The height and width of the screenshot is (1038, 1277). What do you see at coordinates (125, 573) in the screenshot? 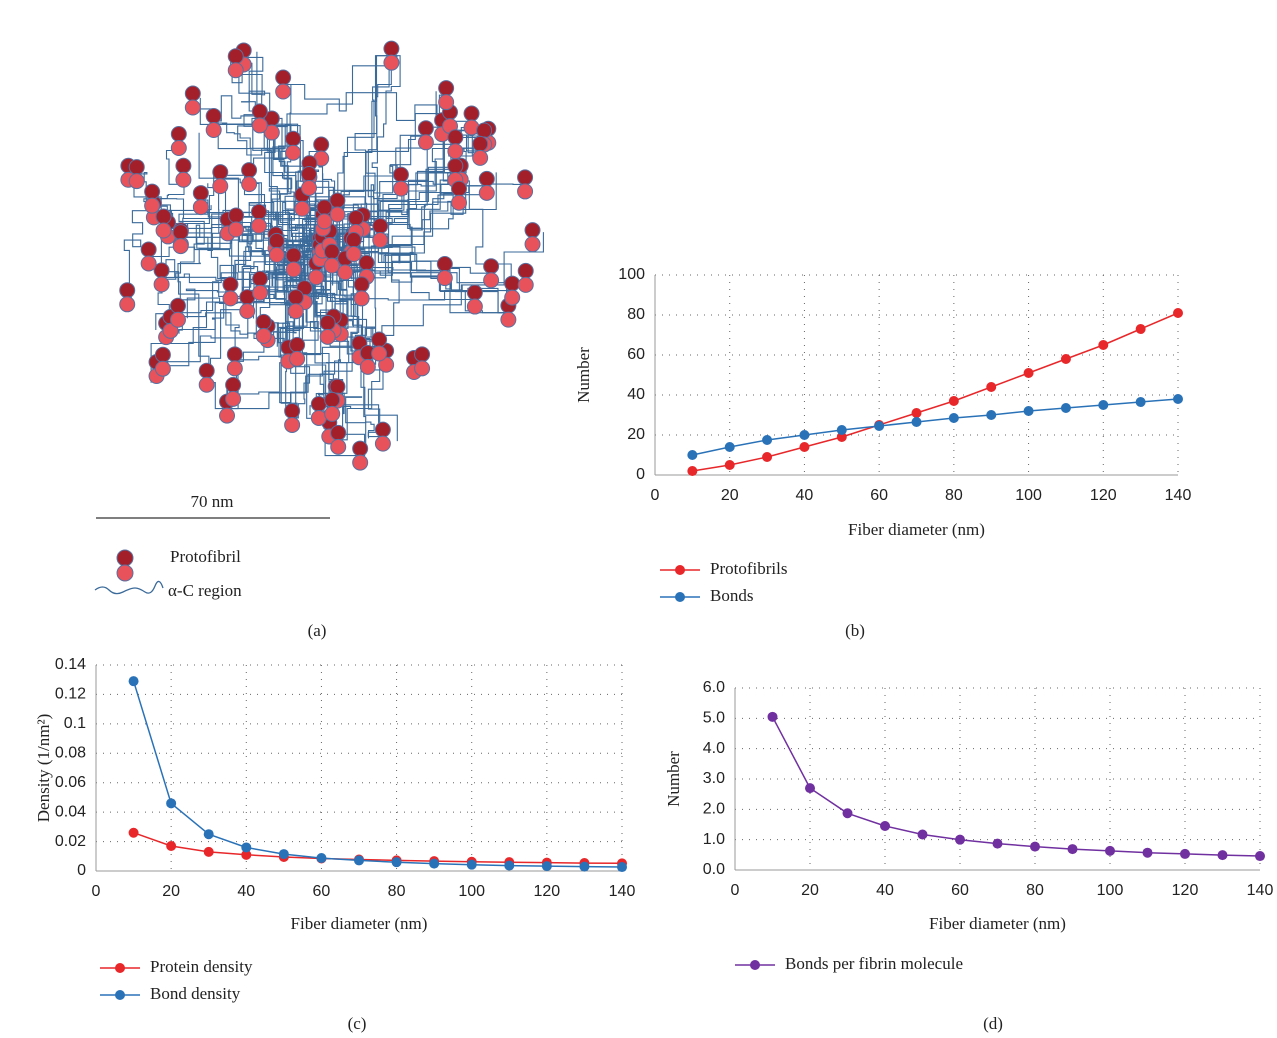
I see `legend-icon` at bounding box center [125, 573].